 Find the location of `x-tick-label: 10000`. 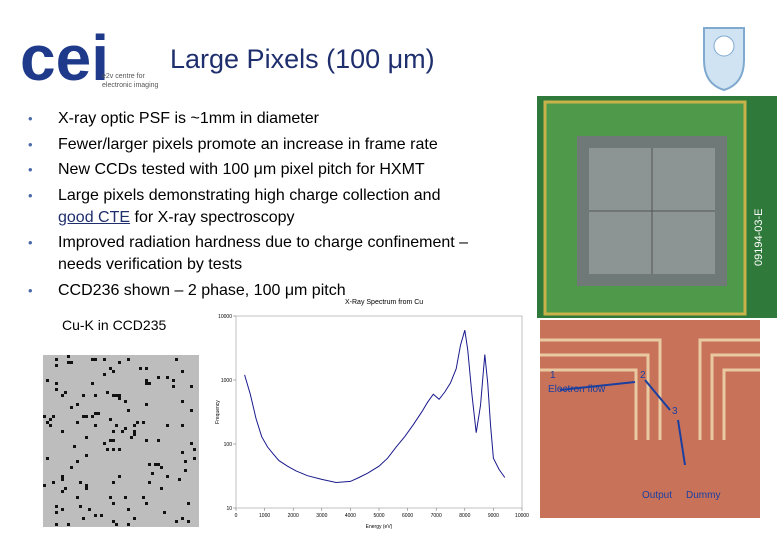

x-tick-label: 10000 is located at coordinates (522, 516).